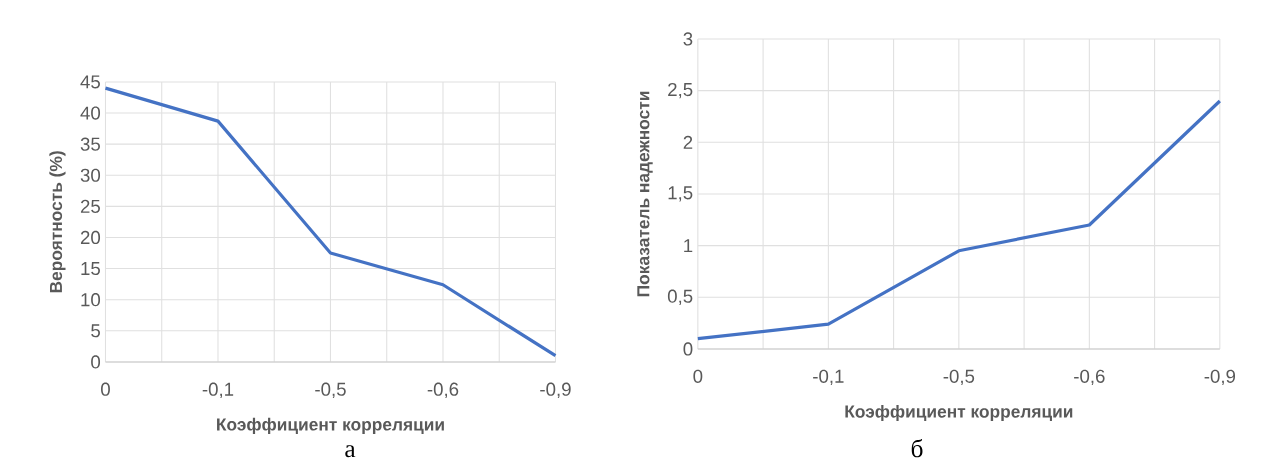 The image size is (1264, 466). I want to click on y-tick-label: 2,5, so click(680, 90).